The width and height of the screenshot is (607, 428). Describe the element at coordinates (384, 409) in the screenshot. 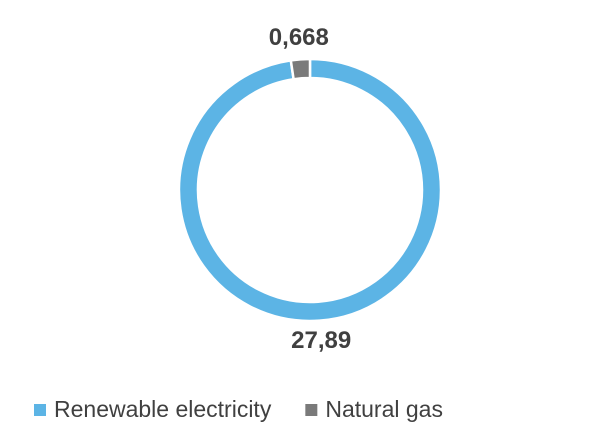

I see `legend-label: Natural gas` at that location.